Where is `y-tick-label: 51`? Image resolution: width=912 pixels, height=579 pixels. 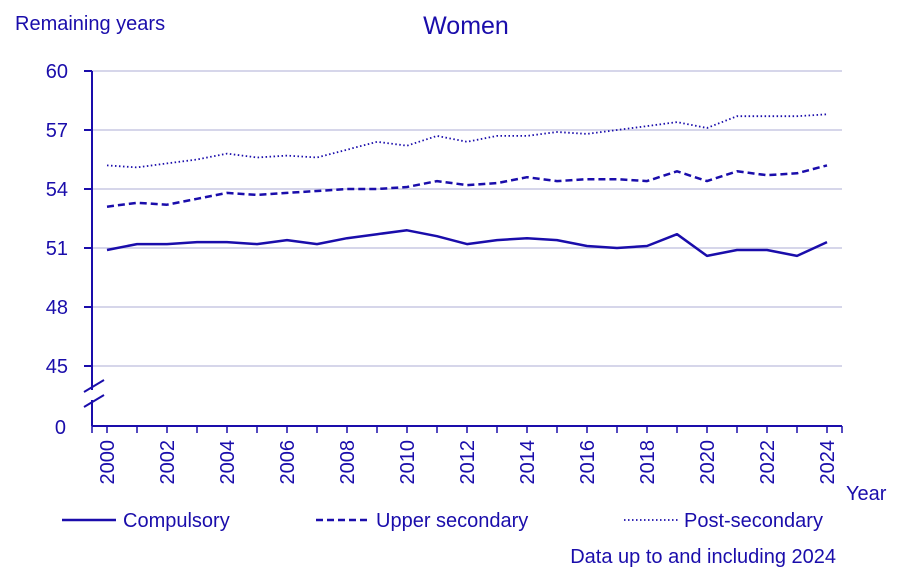 y-tick-label: 51 is located at coordinates (57, 249).